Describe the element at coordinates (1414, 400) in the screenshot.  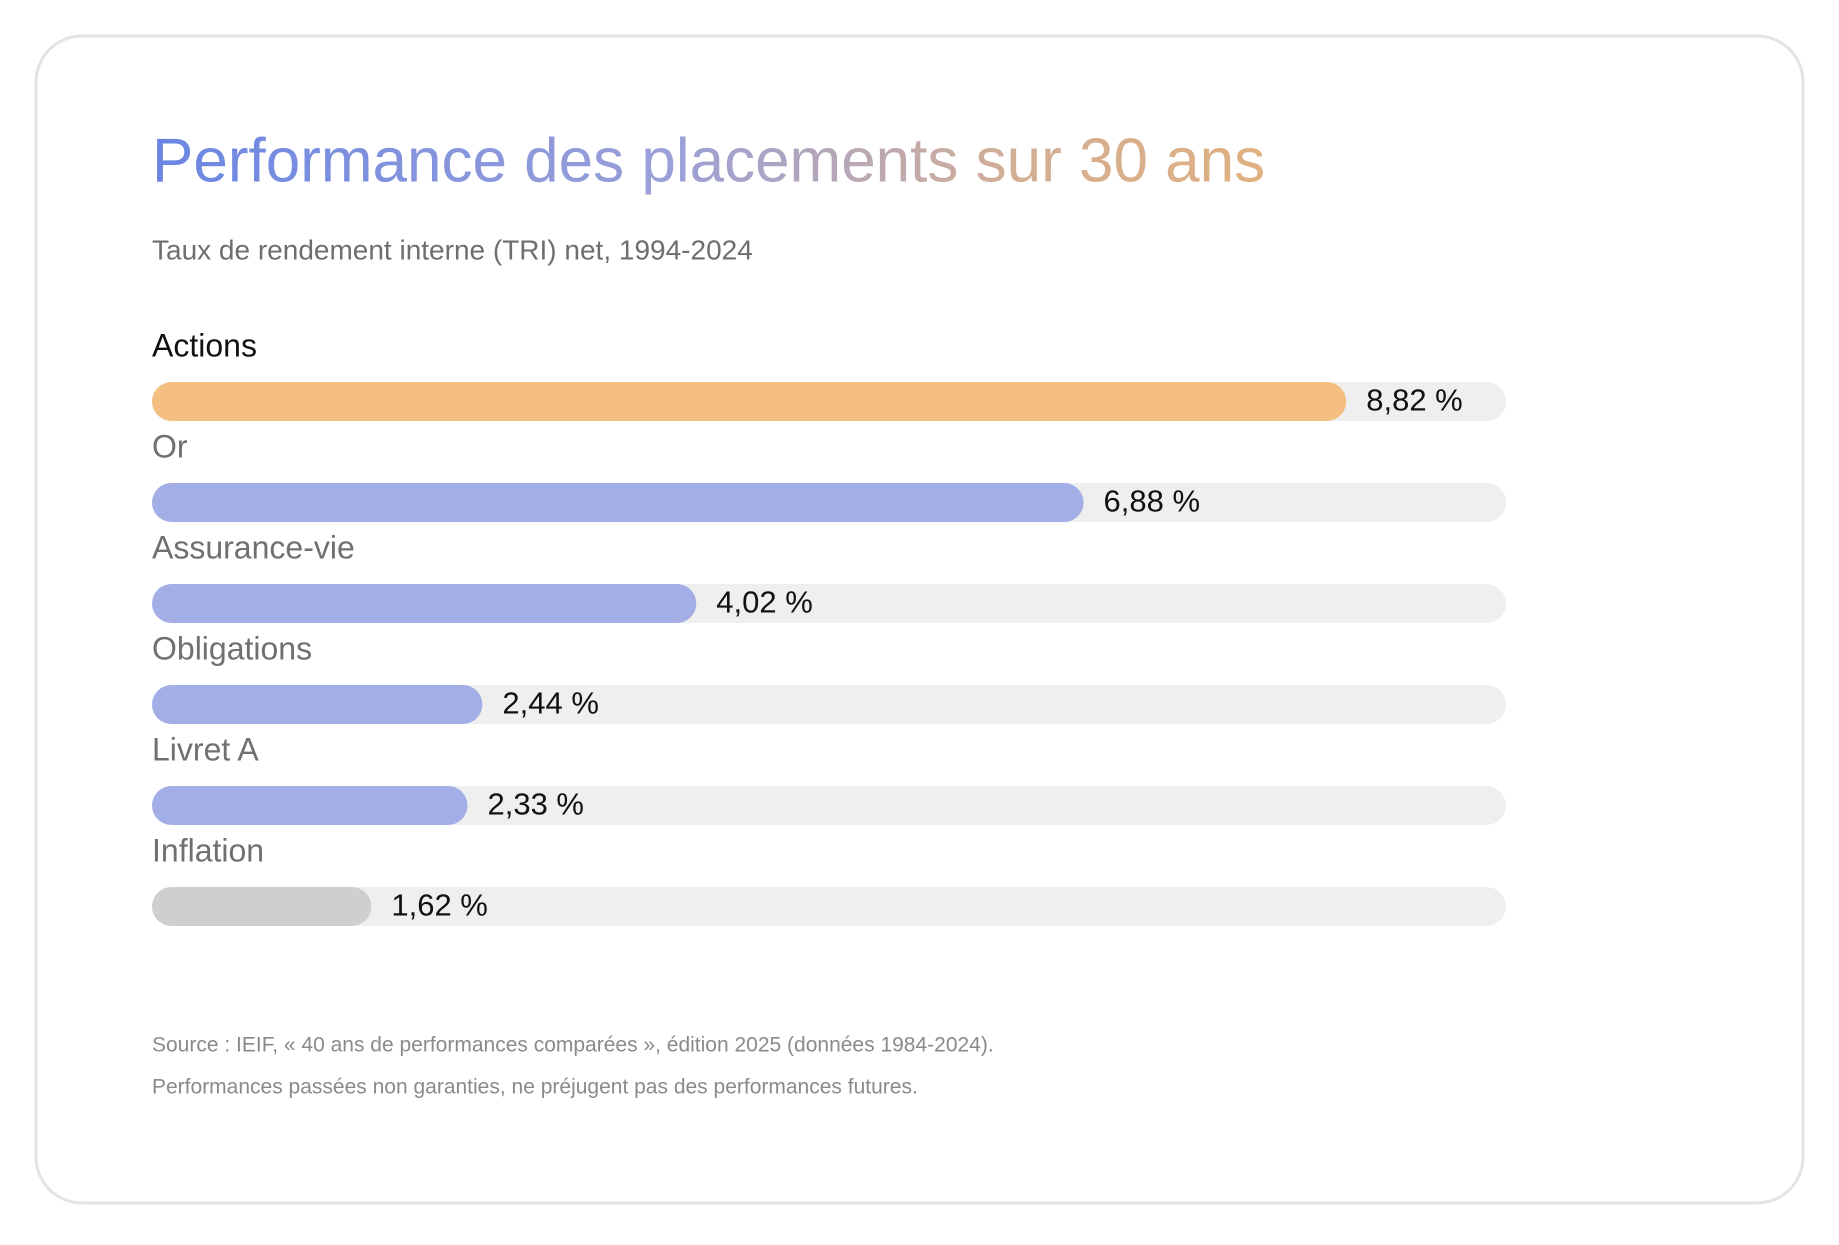
I see `value-label: 8,82 %` at that location.